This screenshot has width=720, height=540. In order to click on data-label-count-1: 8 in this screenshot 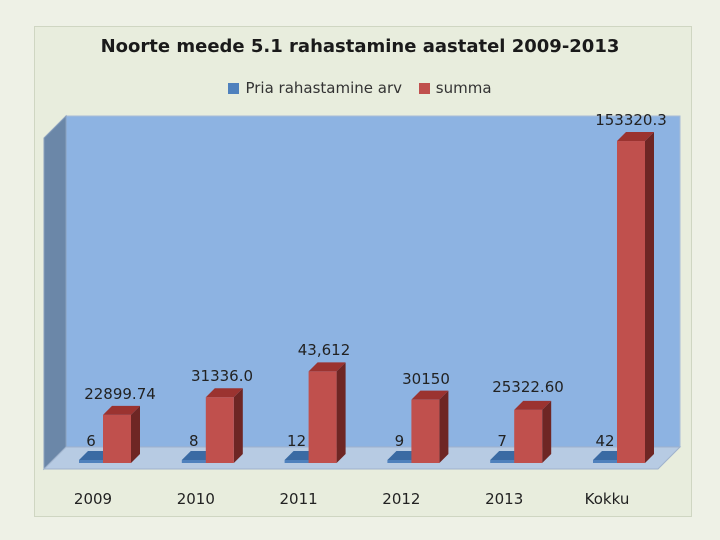, I will do `click(194, 441)`.